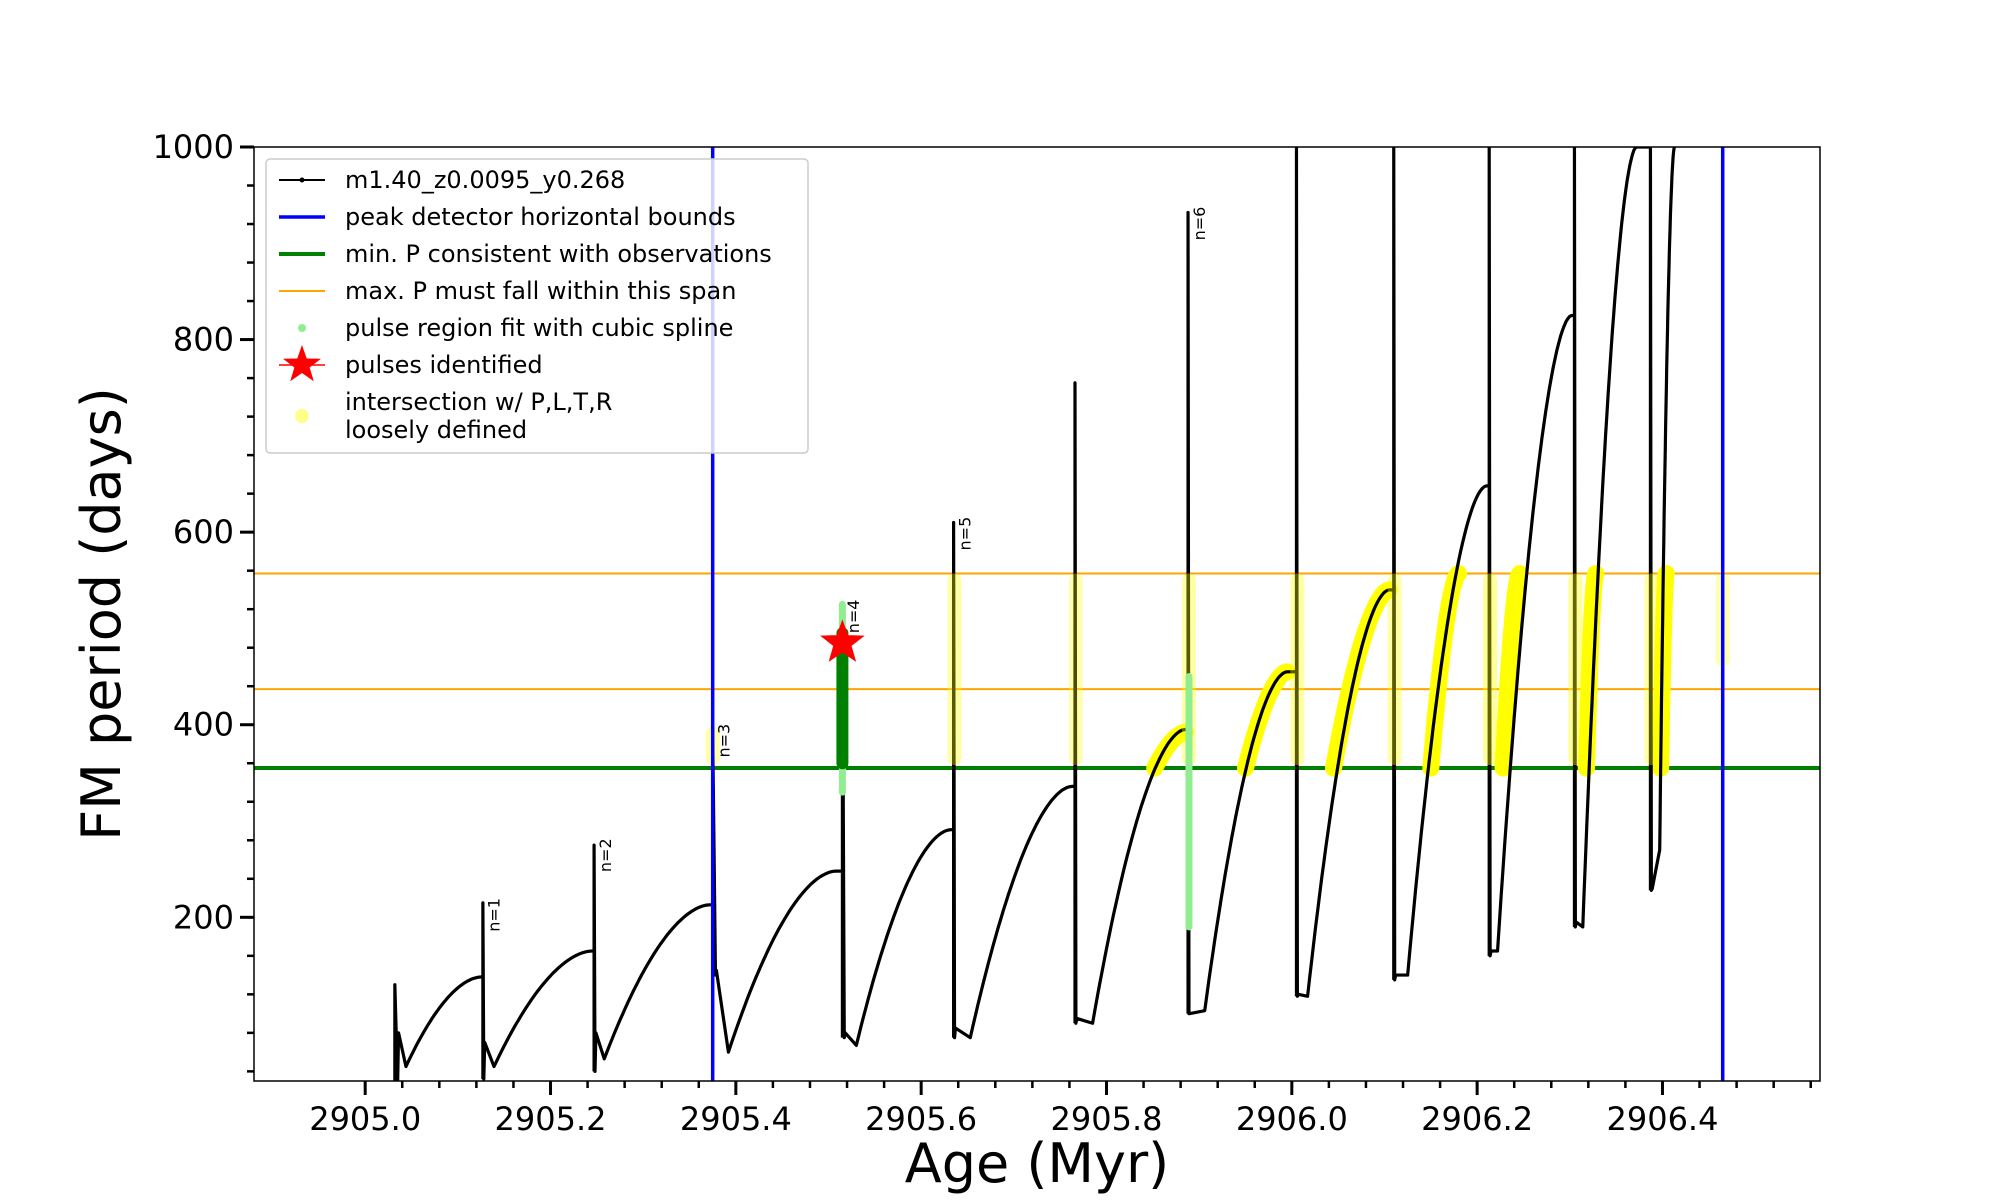  I want to click on y-axis-label: FM period (days), so click(101, 614).